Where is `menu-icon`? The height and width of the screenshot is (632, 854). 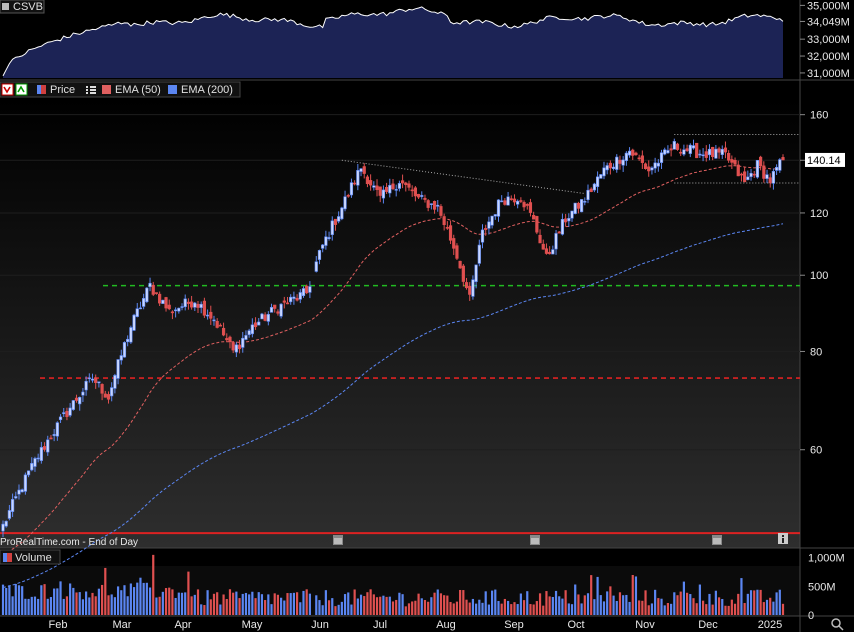 menu-icon is located at coordinates (5, 6).